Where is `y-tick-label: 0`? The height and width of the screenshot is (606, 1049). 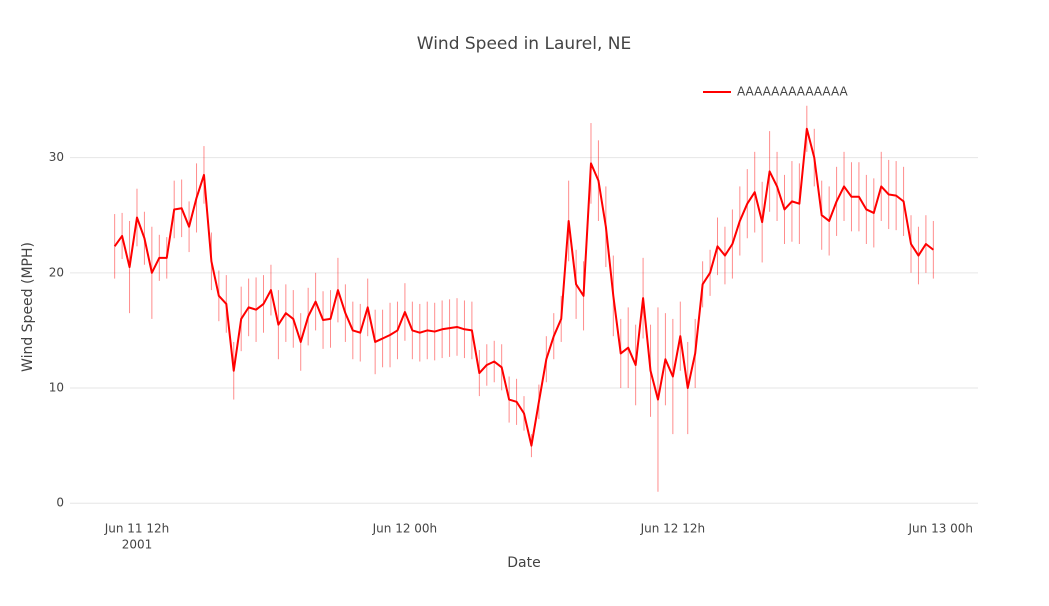
y-tick-label: 0 is located at coordinates (60, 503).